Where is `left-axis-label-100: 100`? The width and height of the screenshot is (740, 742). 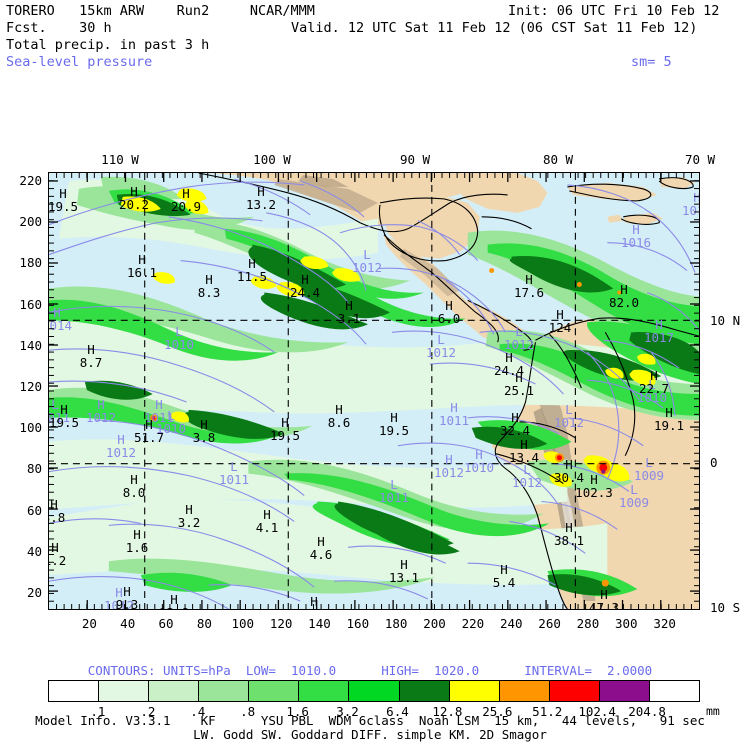
left-axis-label-100: 100 is located at coordinates (30, 428).